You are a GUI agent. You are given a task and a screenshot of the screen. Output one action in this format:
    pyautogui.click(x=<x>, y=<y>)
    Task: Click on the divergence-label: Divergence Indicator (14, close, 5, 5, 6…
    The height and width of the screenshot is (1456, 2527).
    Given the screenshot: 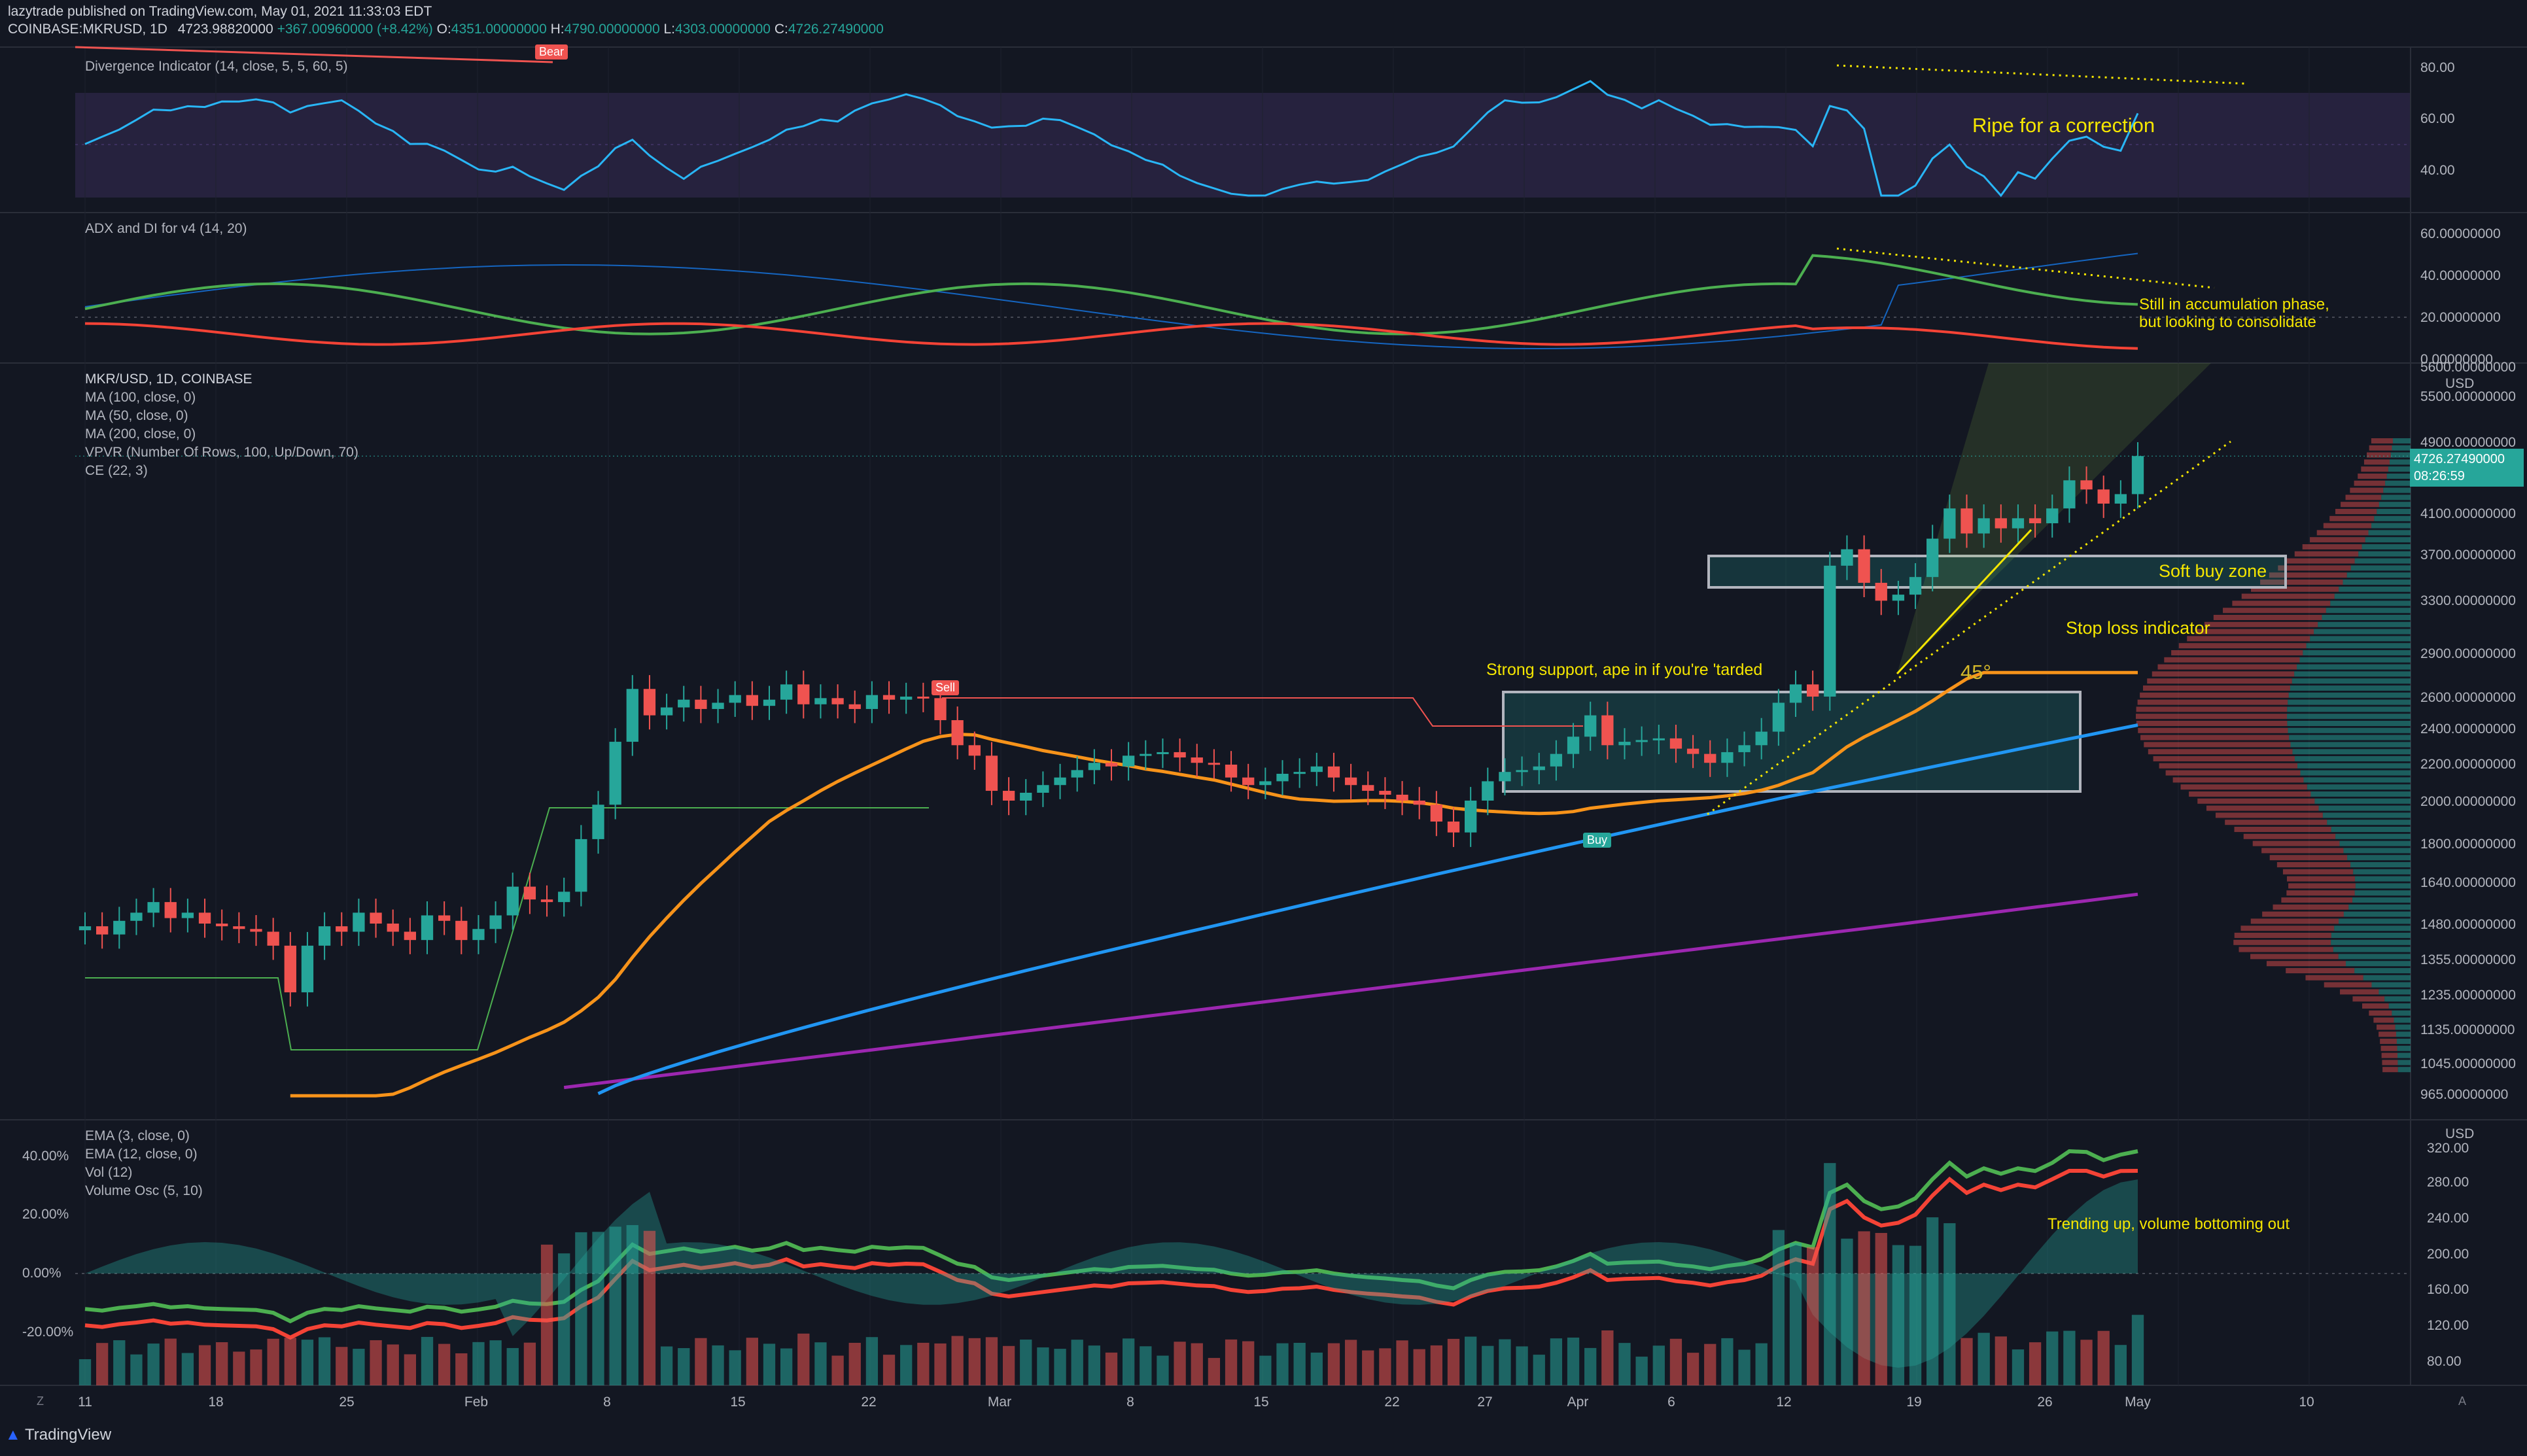 What is the action you would take?
    pyautogui.click(x=216, y=66)
    